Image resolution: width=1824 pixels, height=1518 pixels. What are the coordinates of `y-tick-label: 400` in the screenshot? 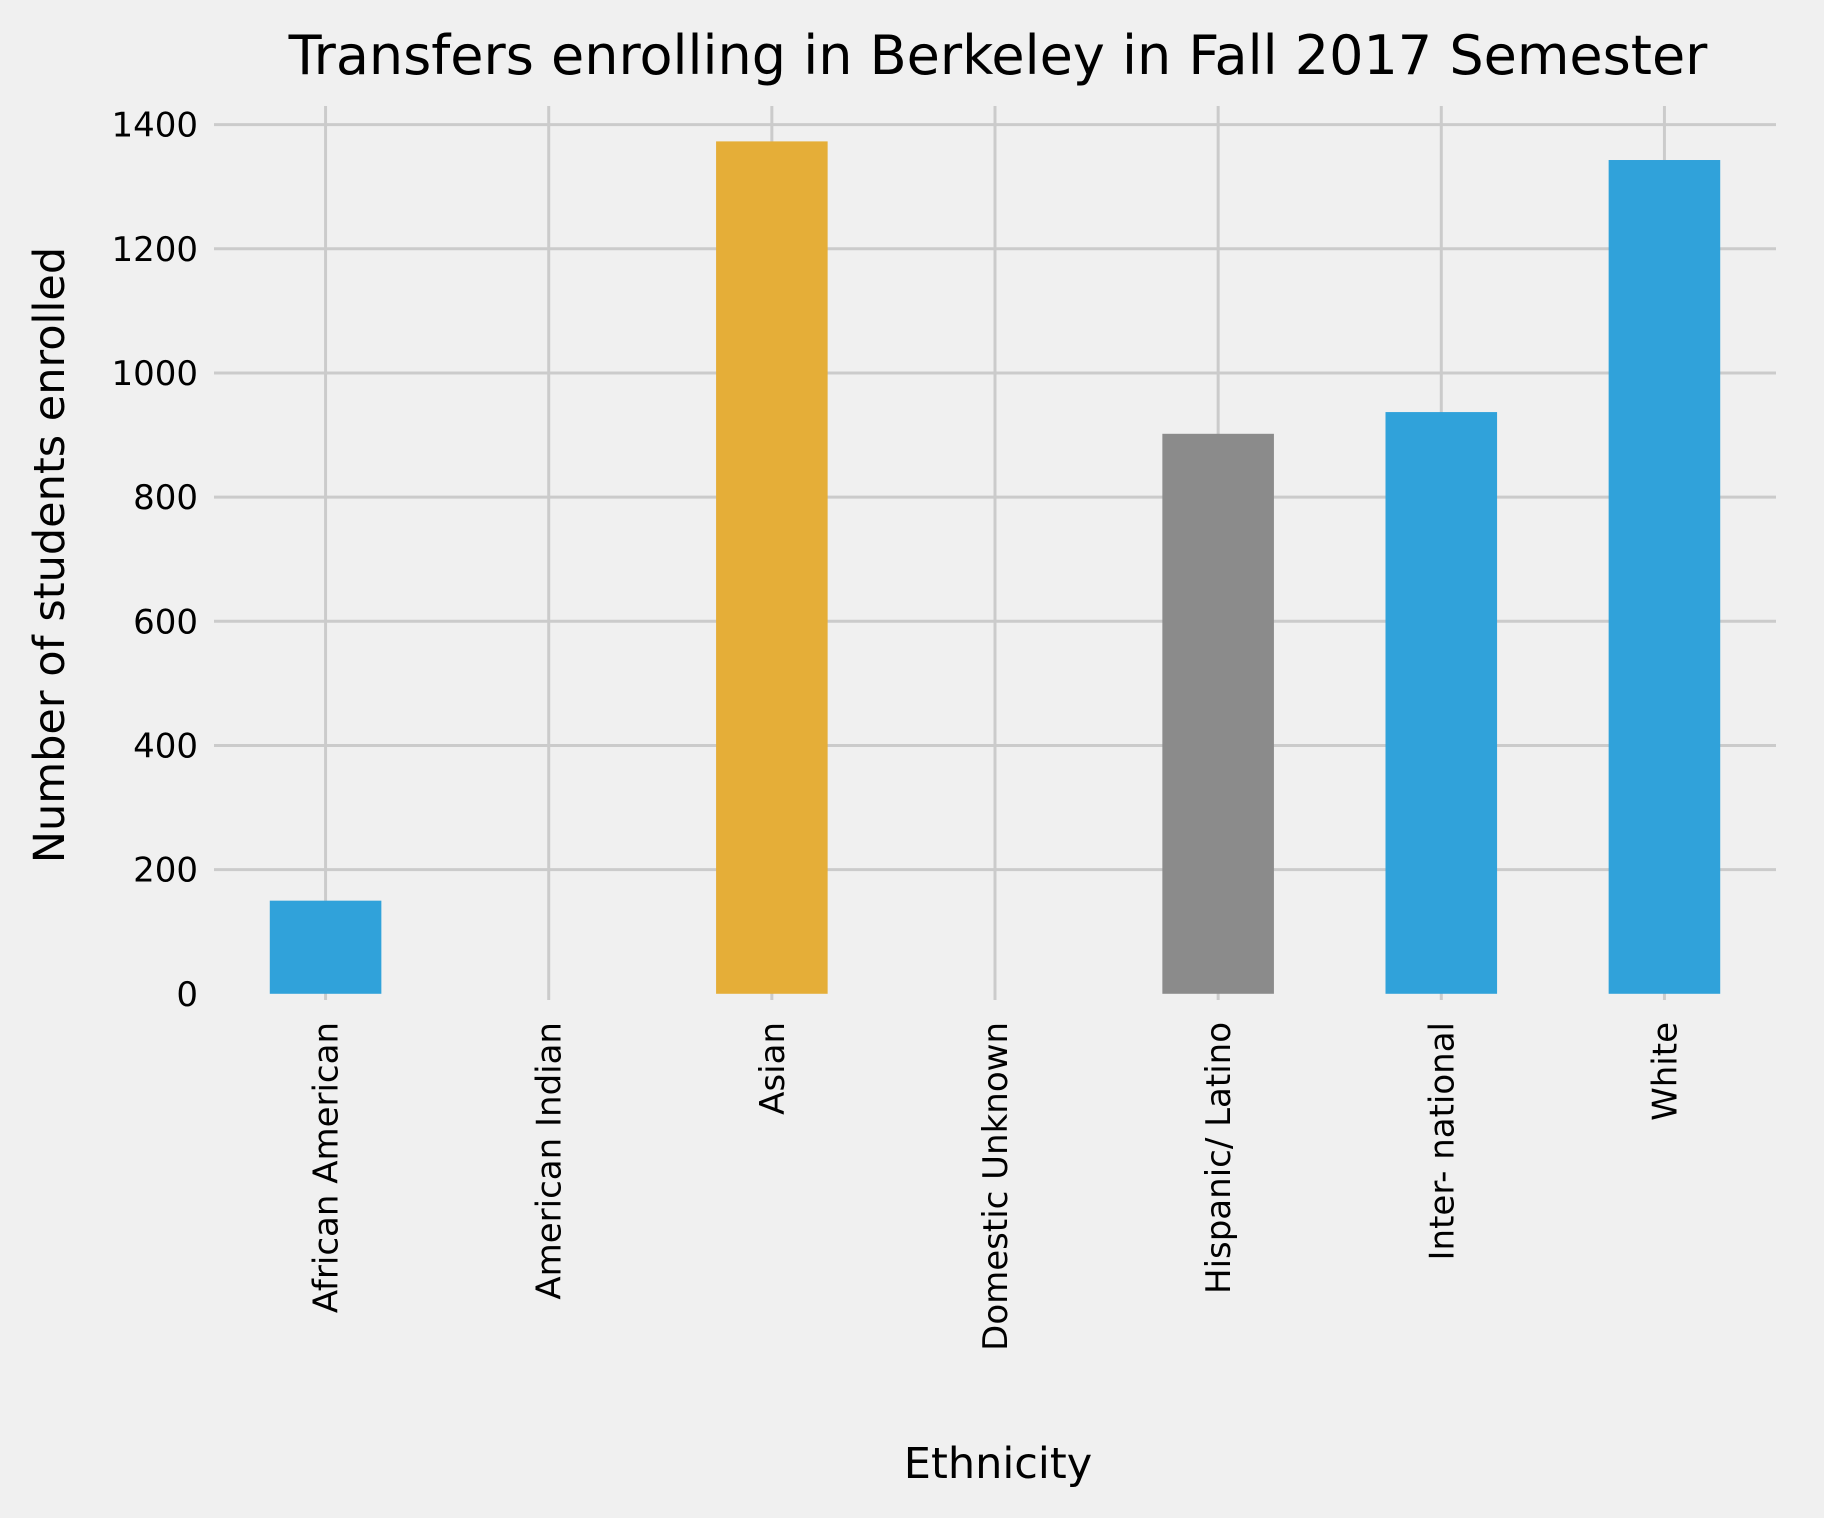 It's located at (165, 746).